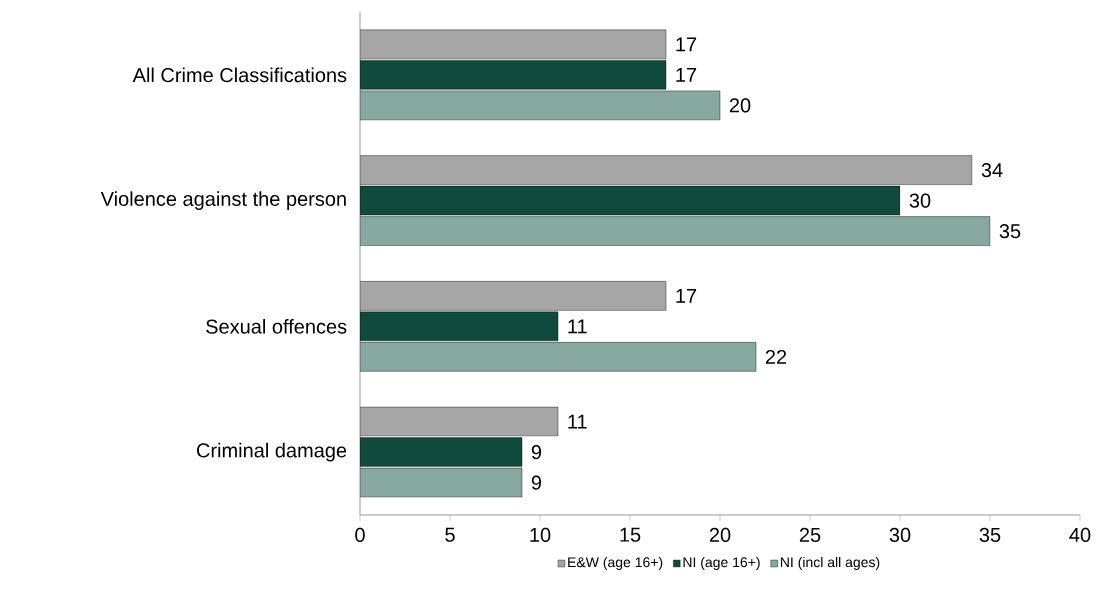  What do you see at coordinates (920, 200) in the screenshot?
I see `data-label: 30` at bounding box center [920, 200].